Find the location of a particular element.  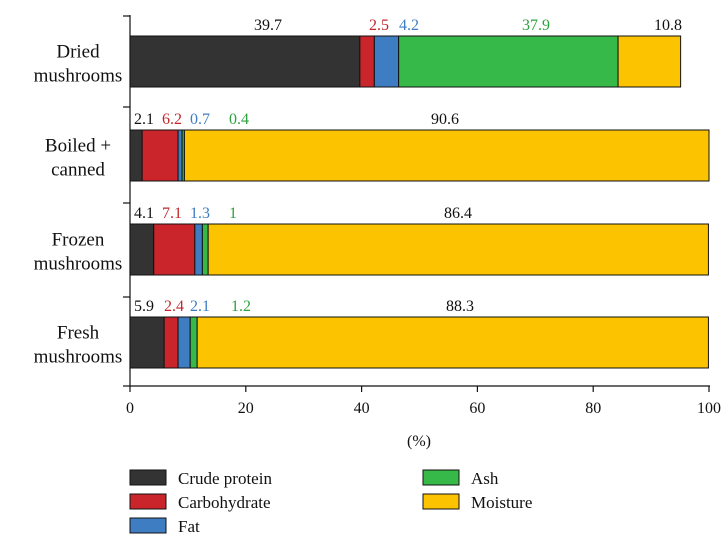

data-label: 86.4 is located at coordinates (458, 213).